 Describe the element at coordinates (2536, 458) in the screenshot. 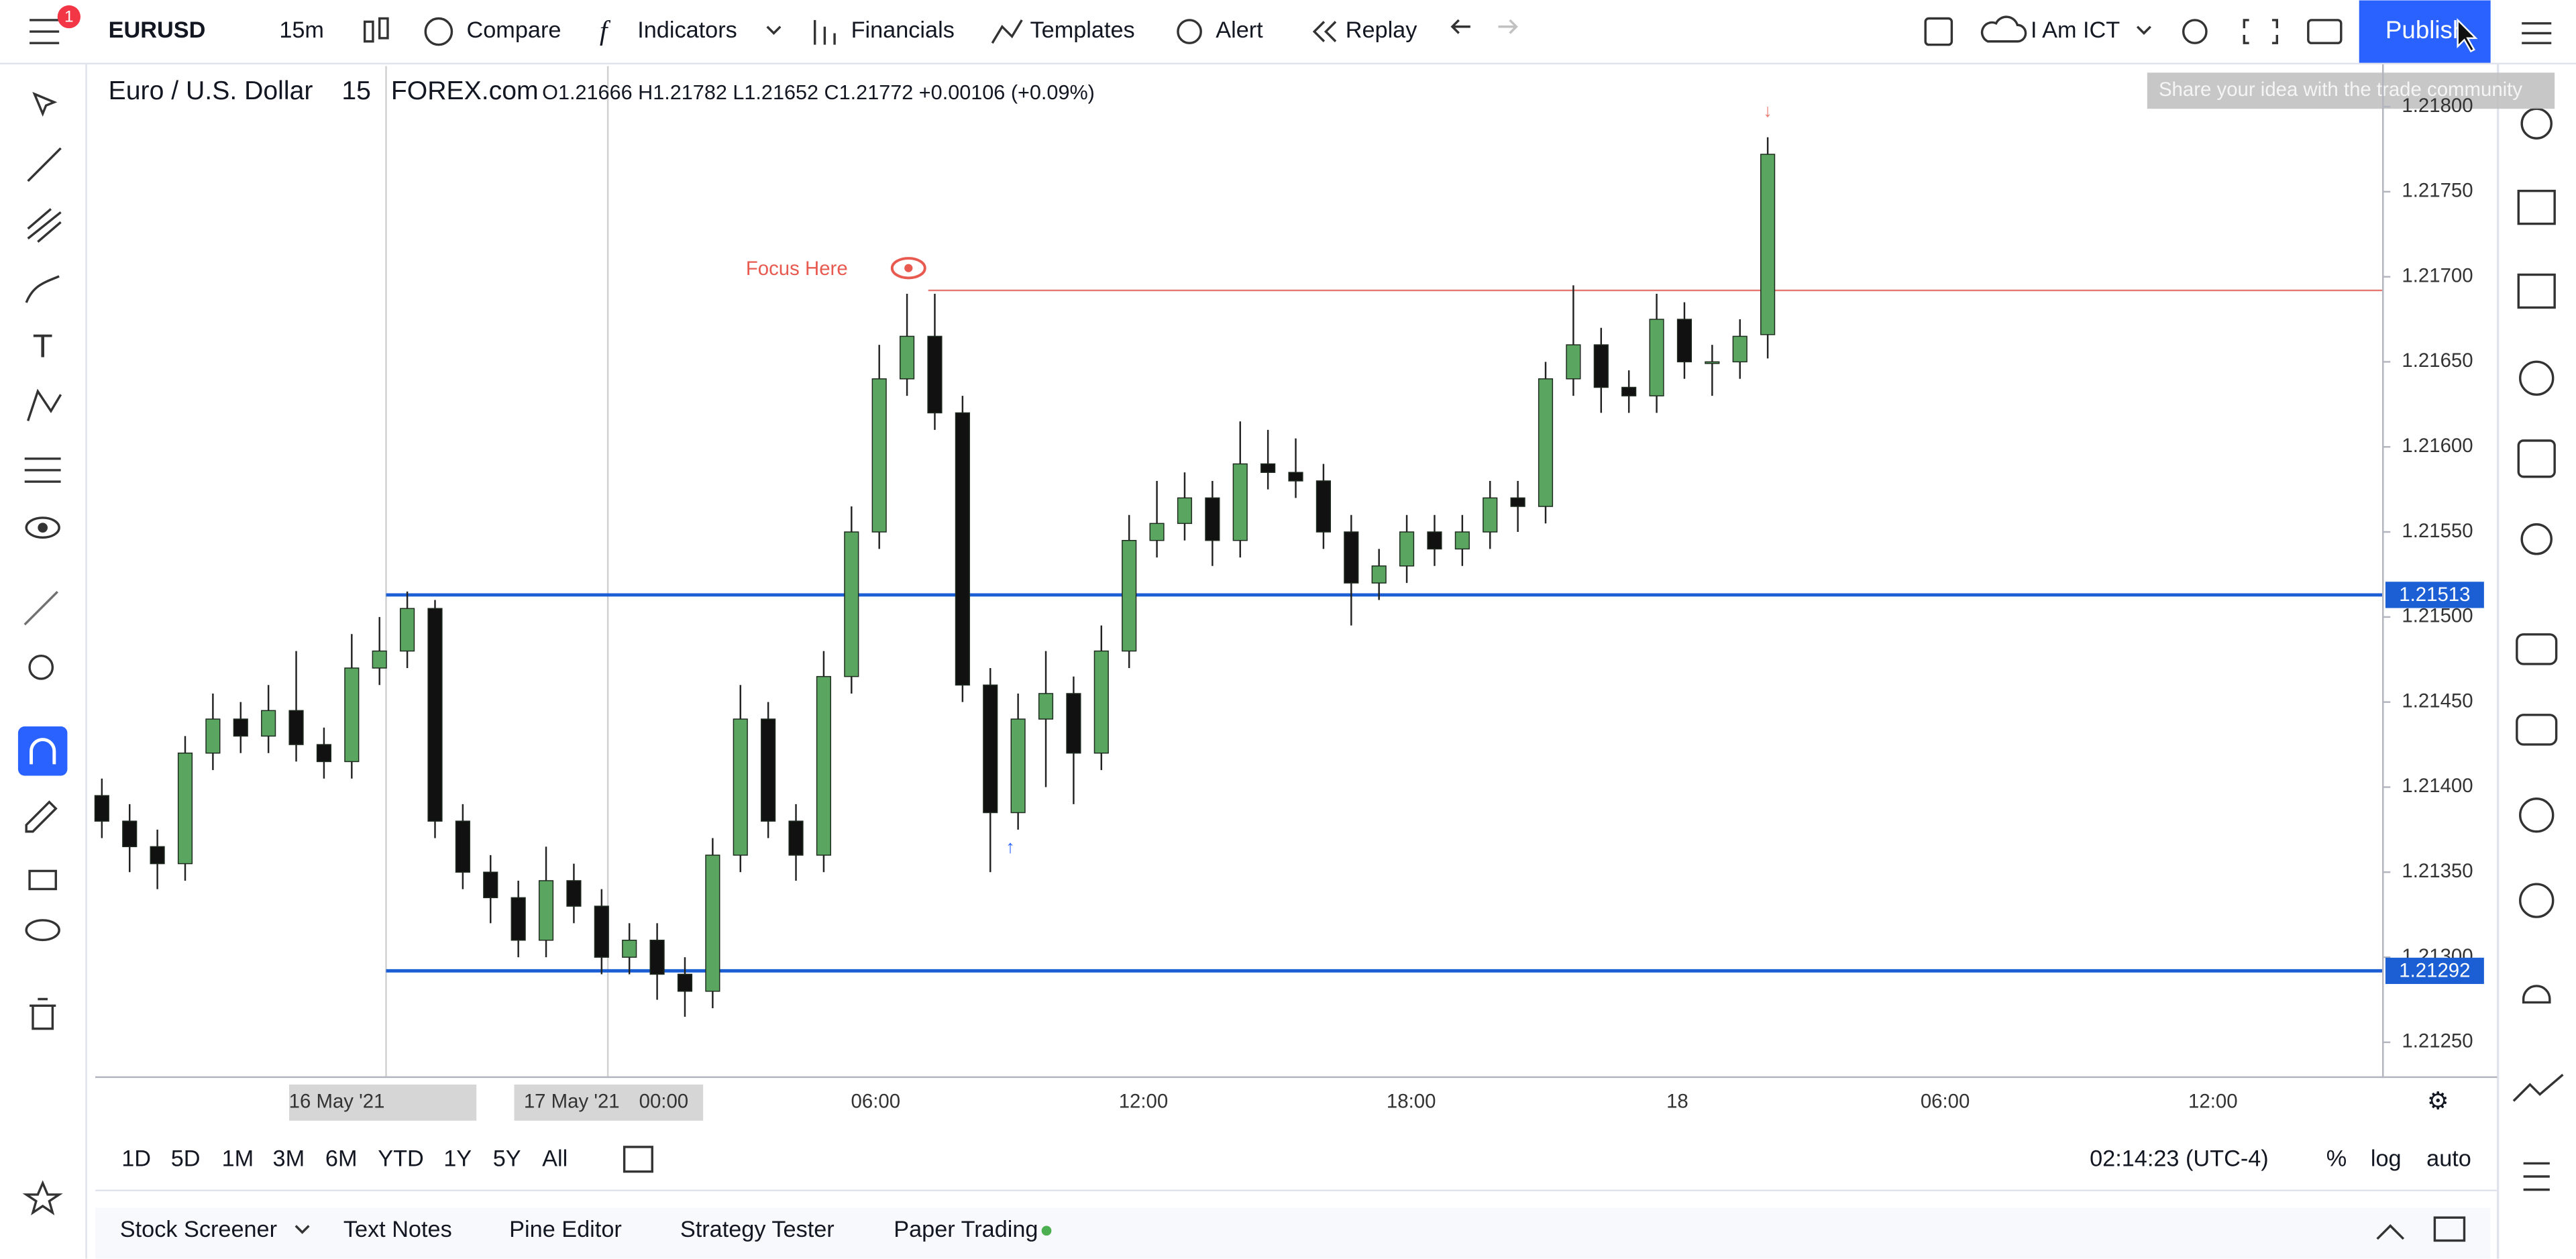

I see `calendar` at that location.